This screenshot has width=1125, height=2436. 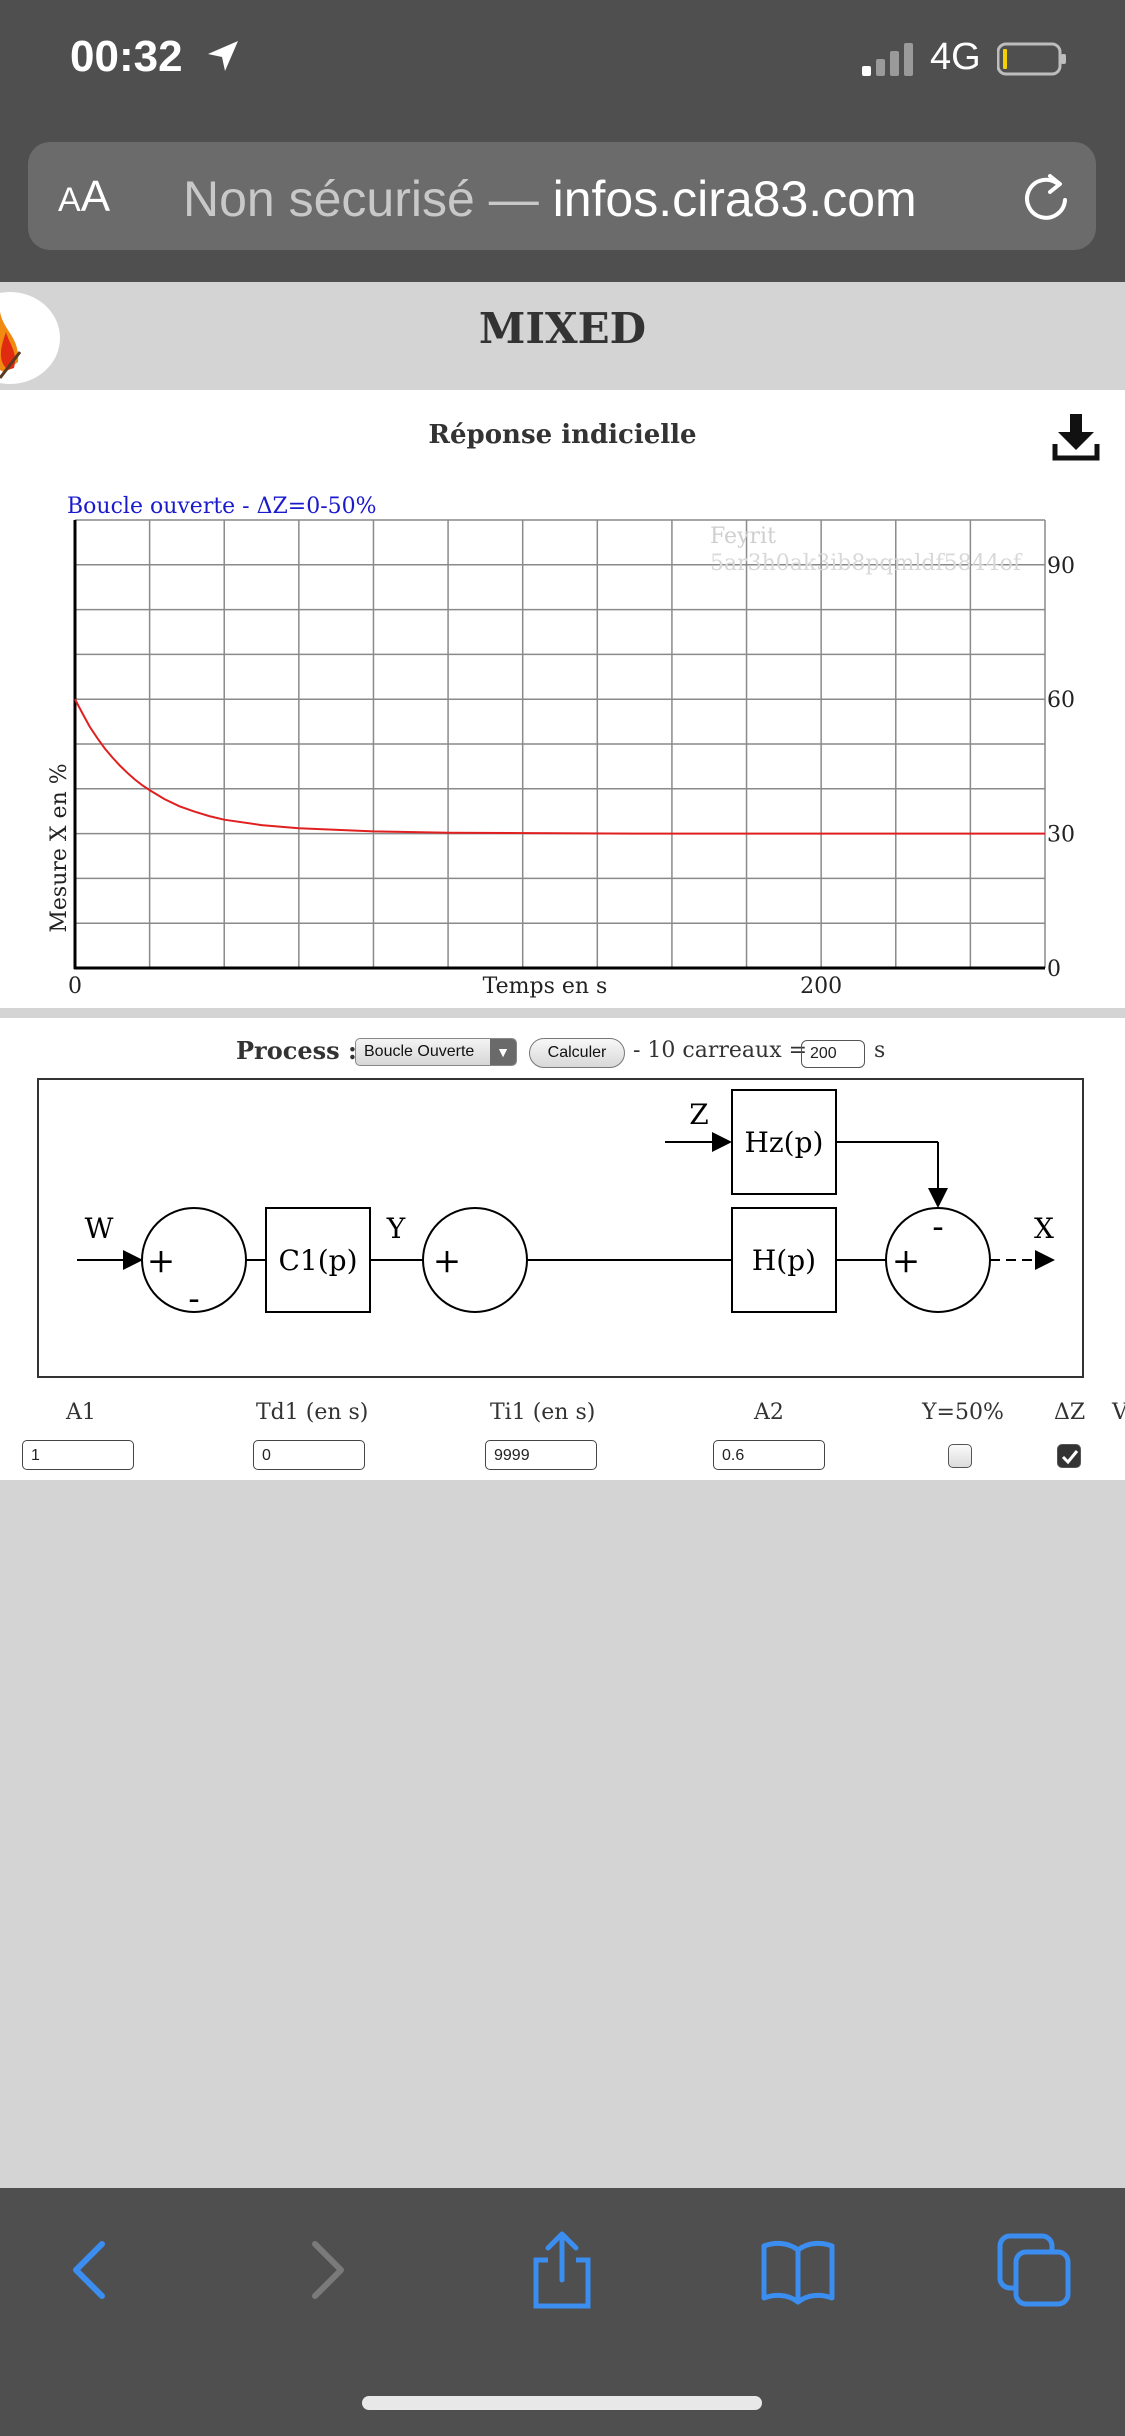 I want to click on chart-panel-title: Réponse indicielle, so click(x=562, y=435).